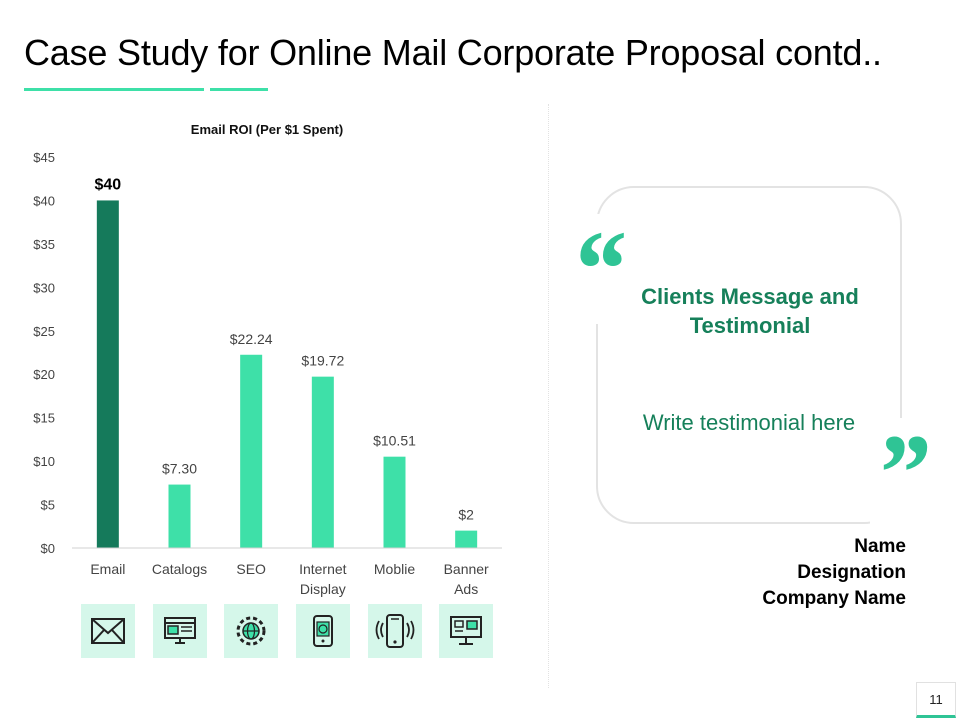 The image size is (960, 720). I want to click on y-tick-label: $30, so click(44, 287).